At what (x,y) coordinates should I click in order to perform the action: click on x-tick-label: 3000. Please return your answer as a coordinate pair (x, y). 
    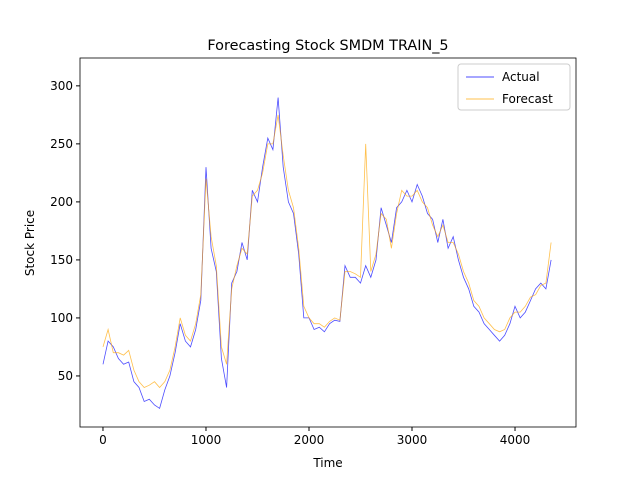
    Looking at the image, I should click on (412, 440).